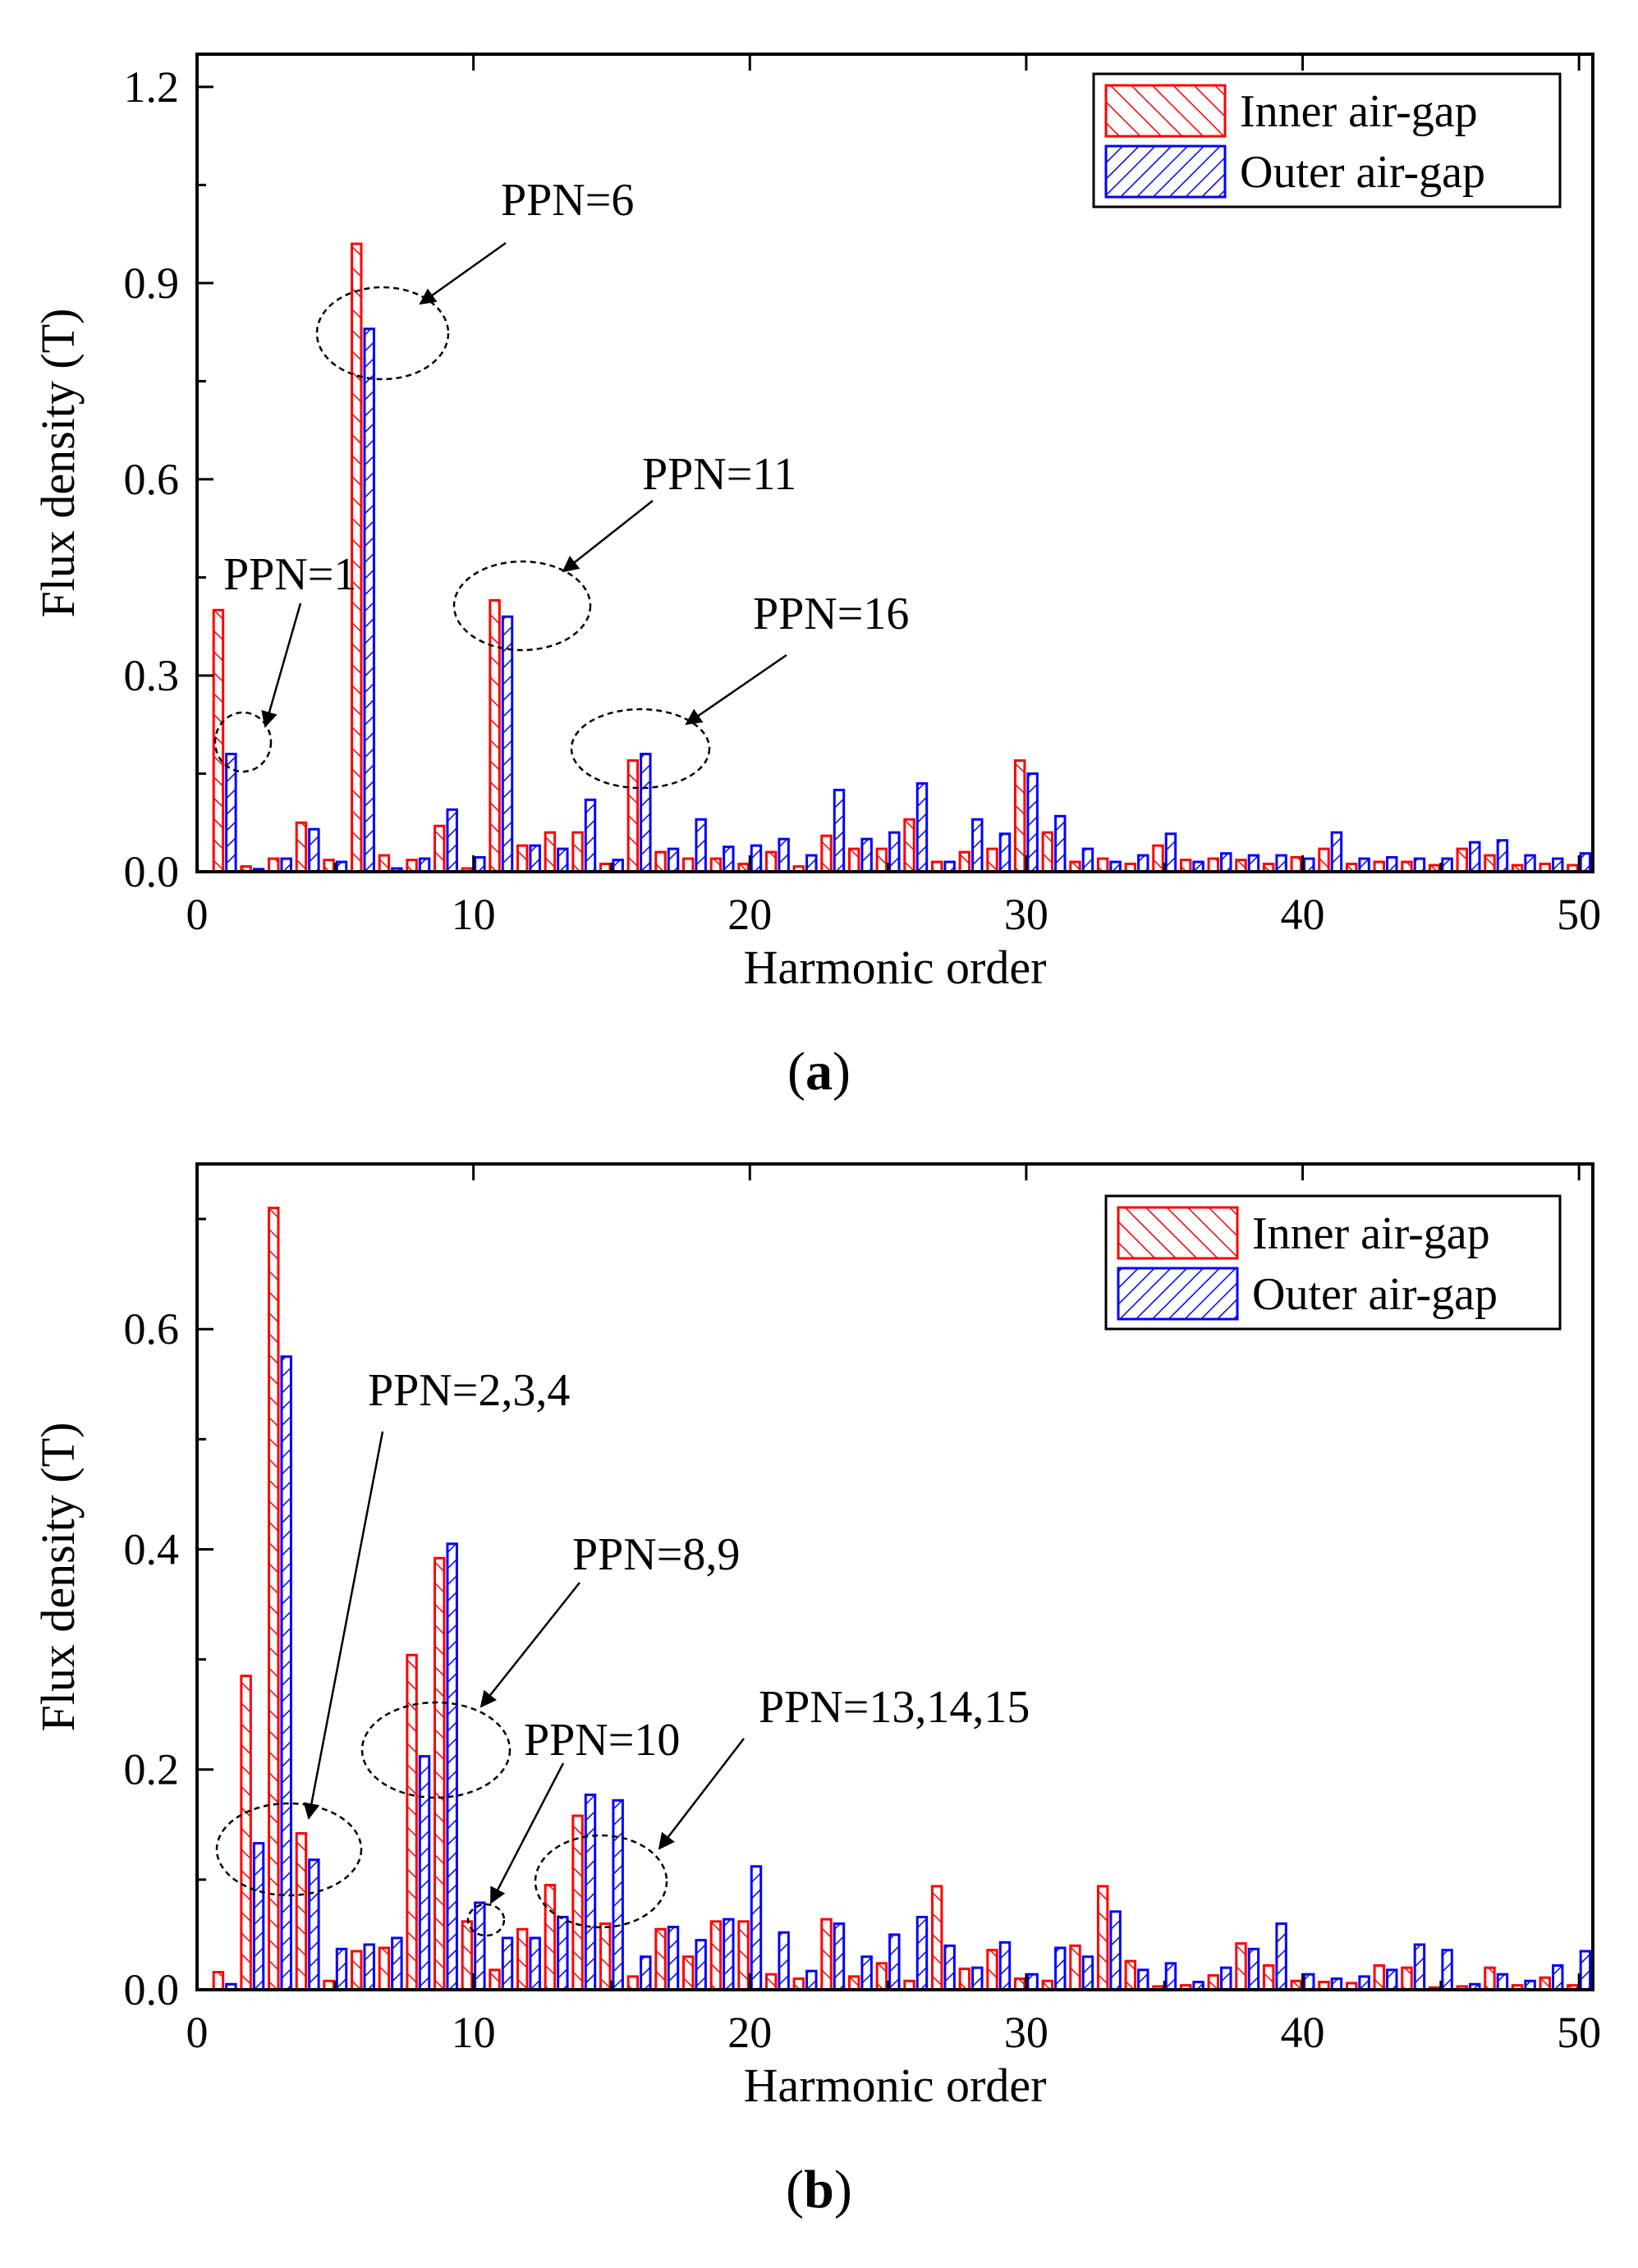  I want to click on bar-inner-h29, so click(992, 860).